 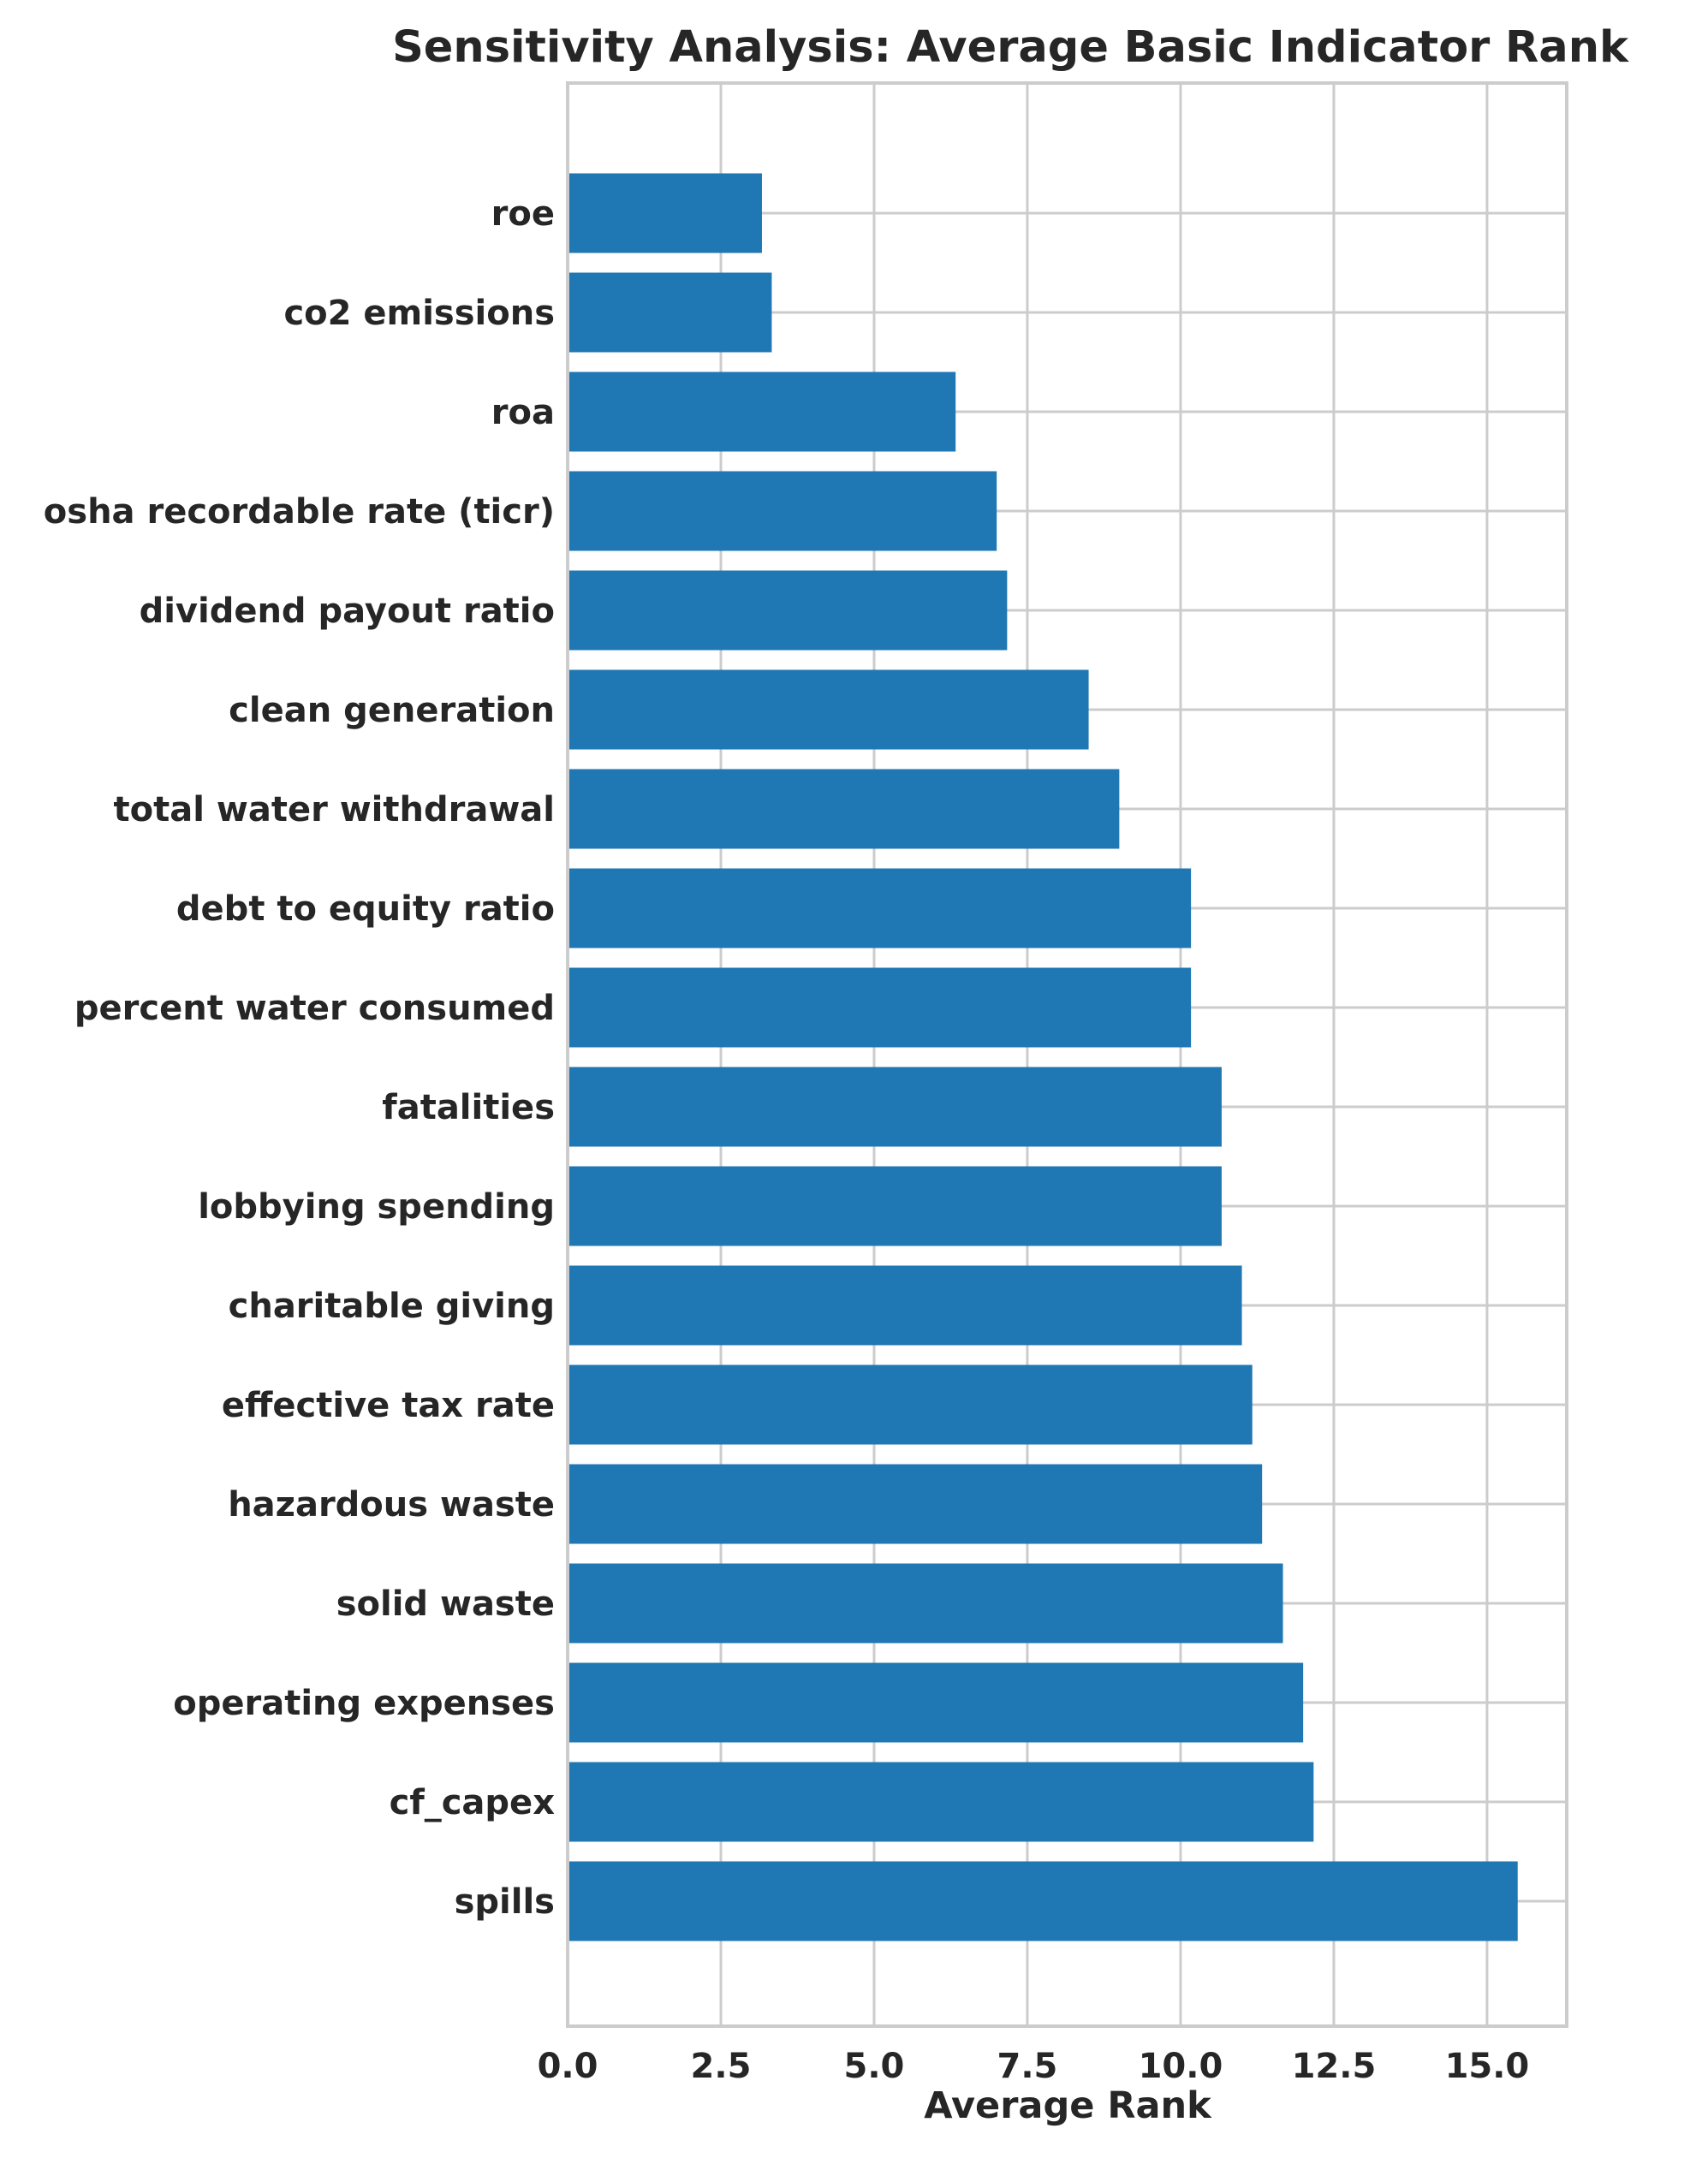 I want to click on y-tick-label: operating expenses, so click(x=364, y=1703).